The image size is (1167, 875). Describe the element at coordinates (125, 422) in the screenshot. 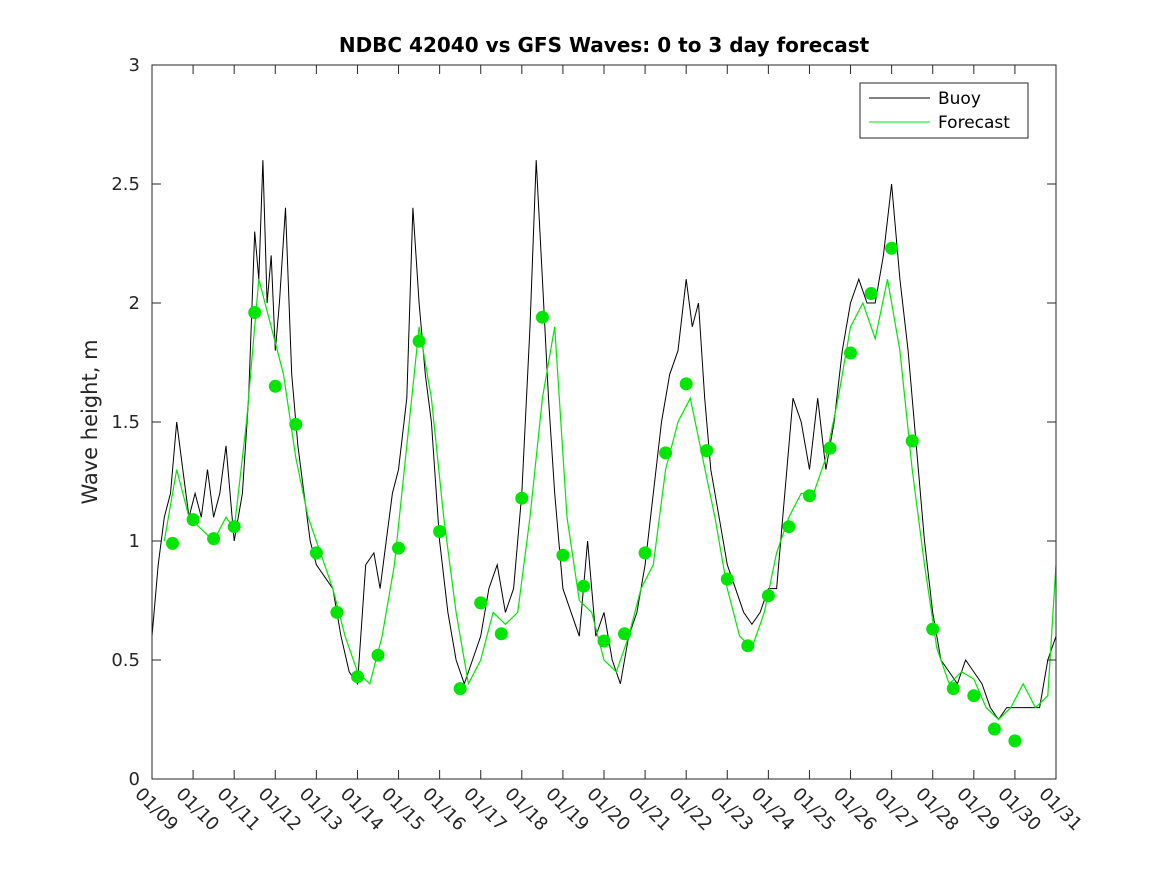

I see `y-tick-label: 1.5` at that location.